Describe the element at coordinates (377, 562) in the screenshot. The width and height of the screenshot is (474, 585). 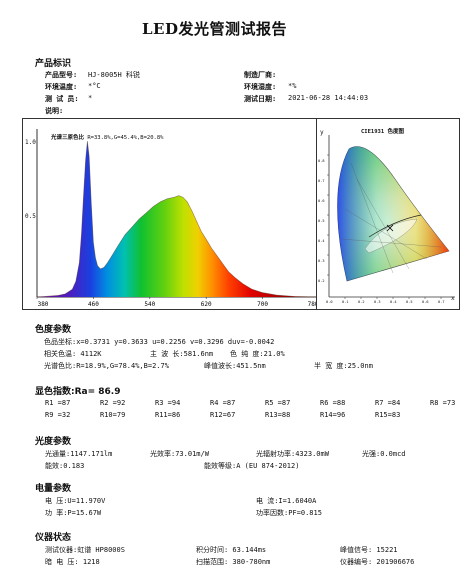
I see `instrument-serial: 仪器编号: 201906676` at that location.